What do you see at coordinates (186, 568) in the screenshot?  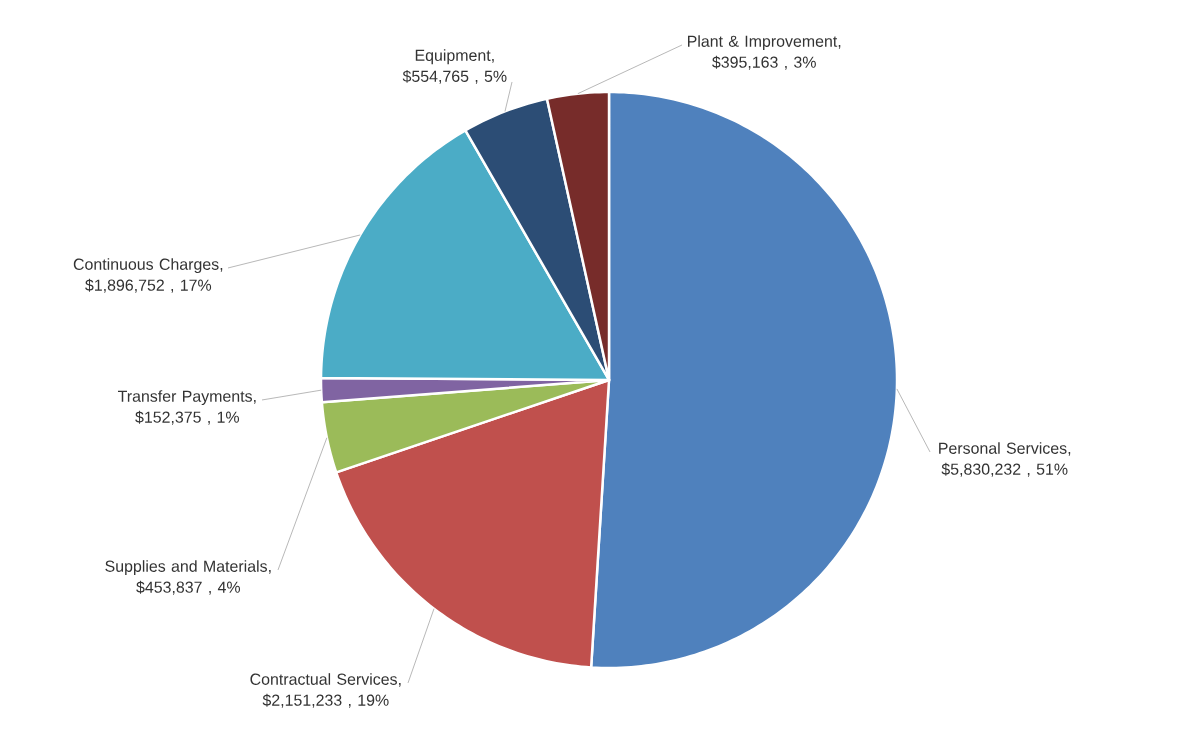 I see `slice-label: Supplies and Materials` at bounding box center [186, 568].